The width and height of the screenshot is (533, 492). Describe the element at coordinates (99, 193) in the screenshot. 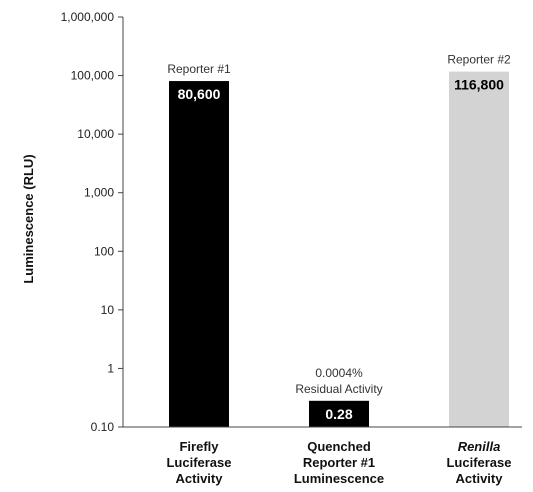

I see `y-tick-label: 1,000` at that location.